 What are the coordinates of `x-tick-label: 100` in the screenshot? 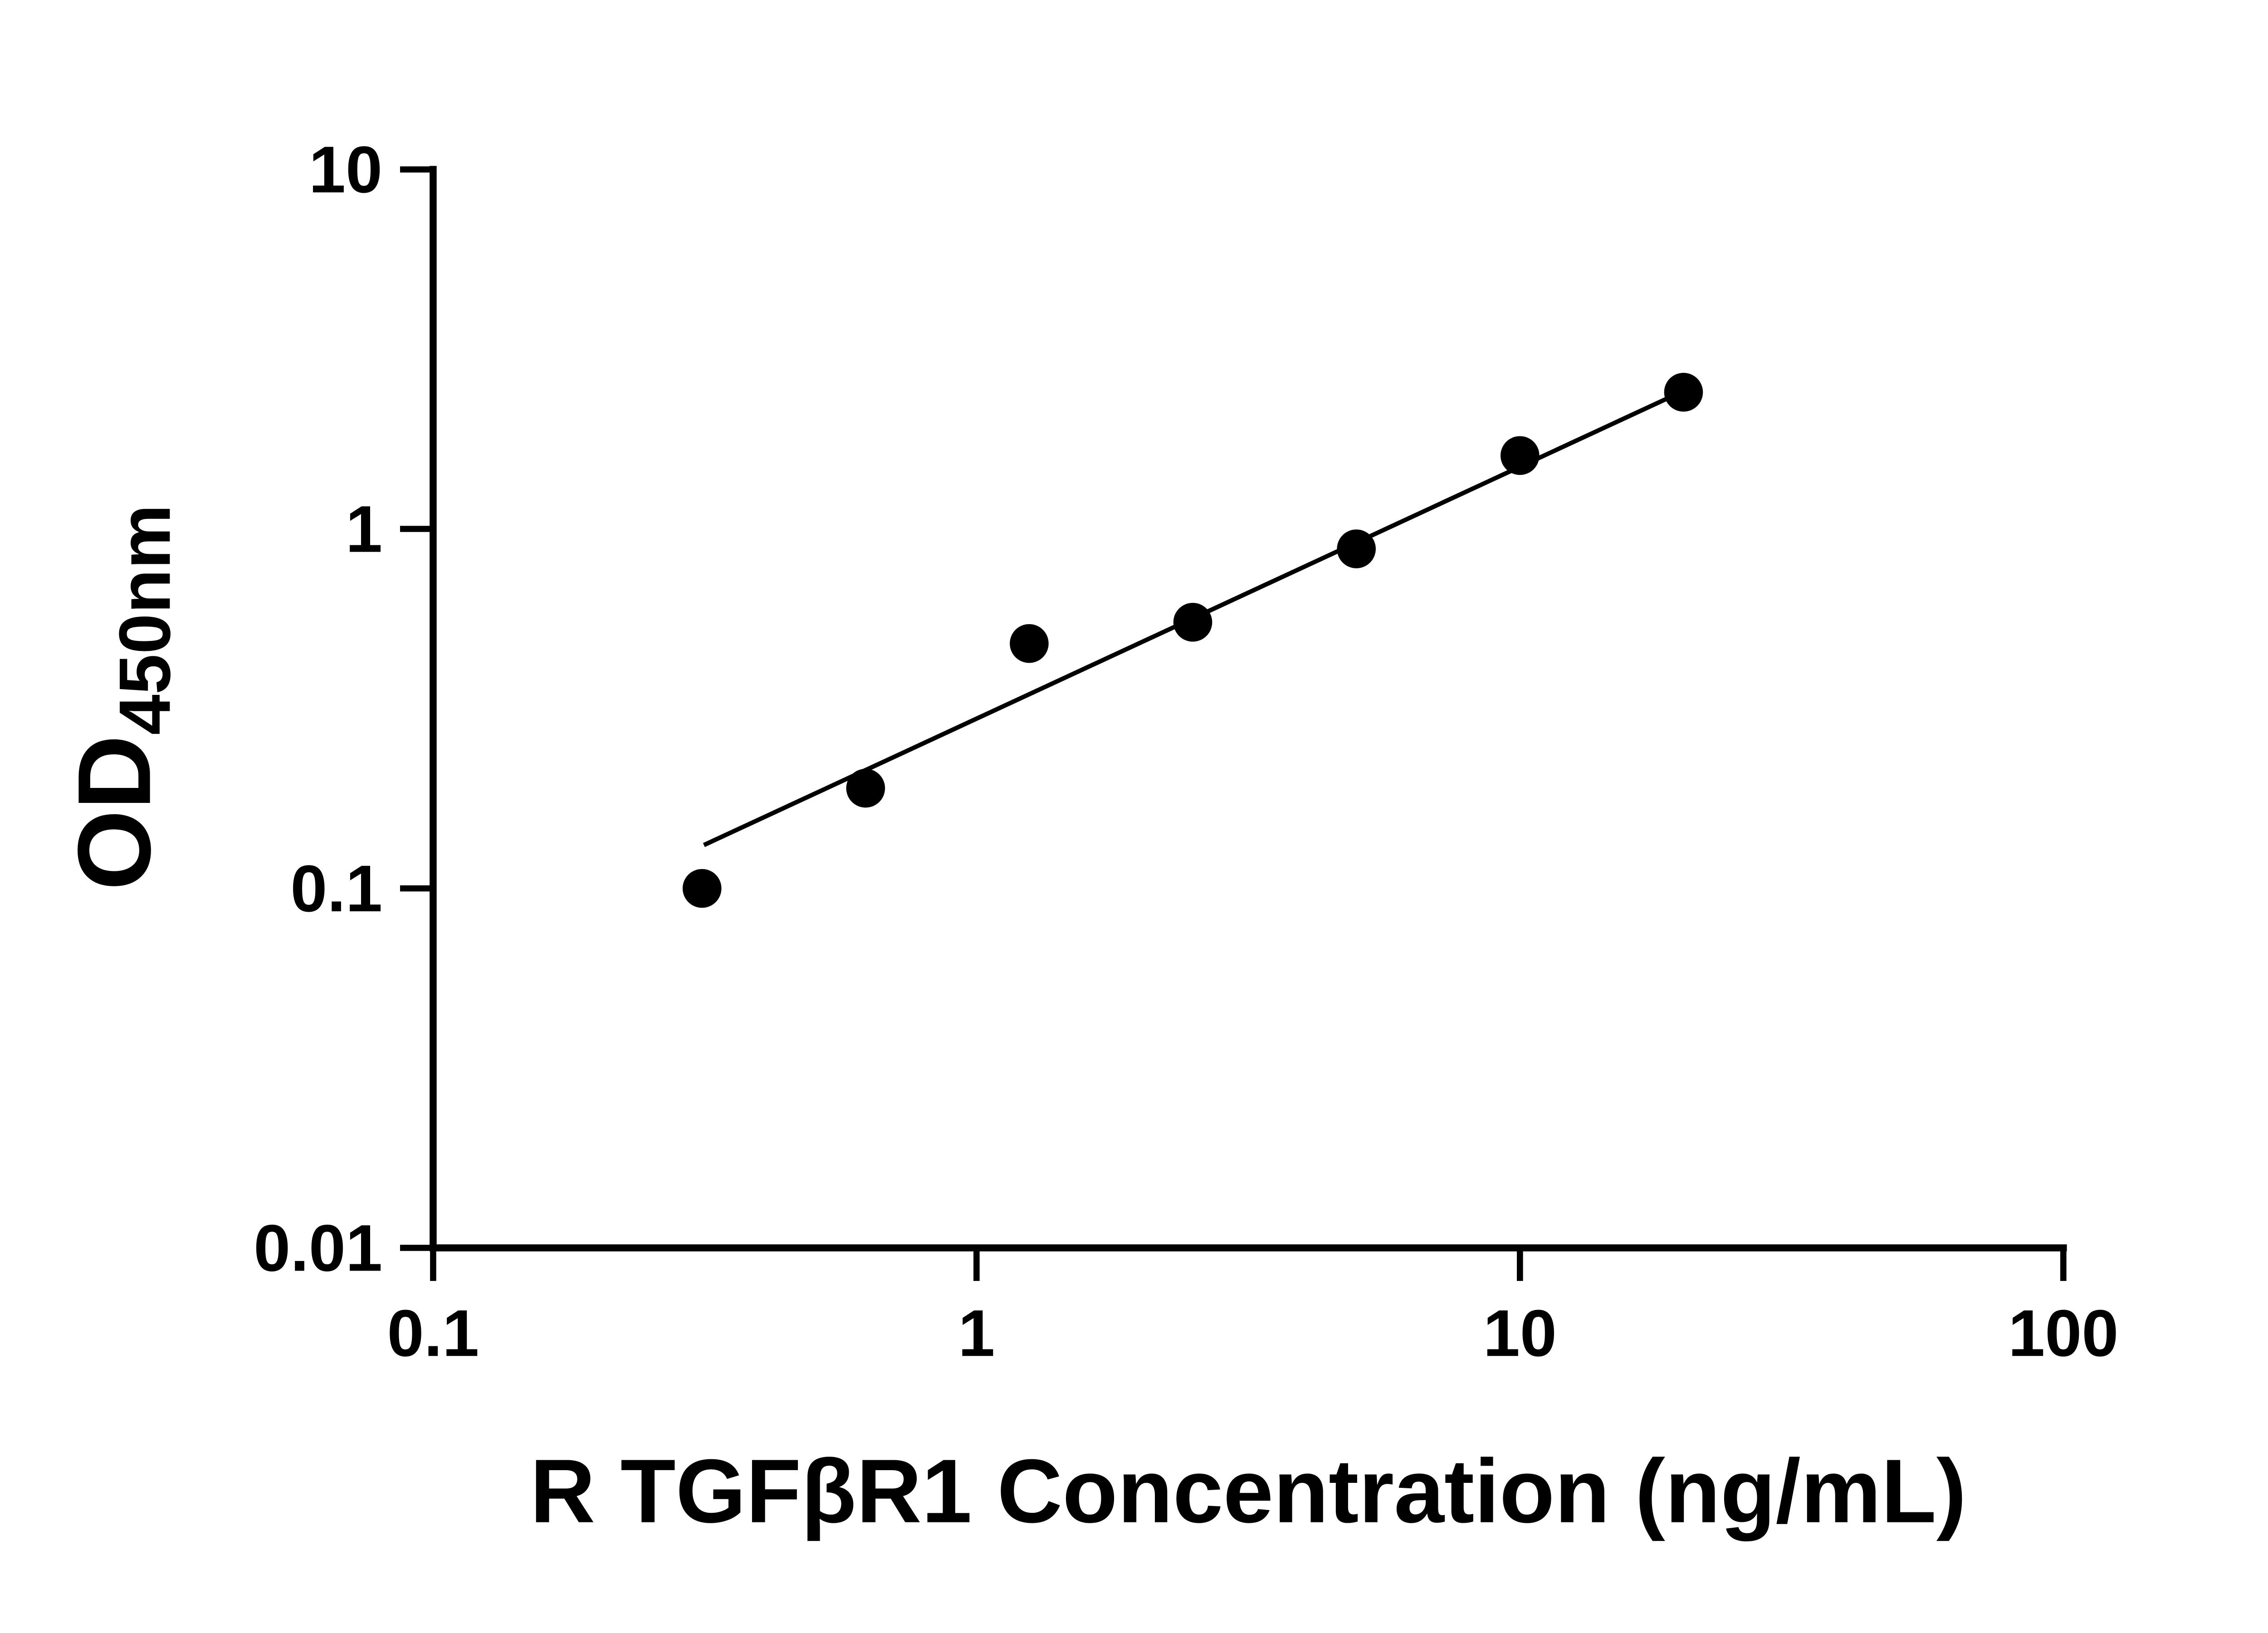 It's located at (2063, 1333).